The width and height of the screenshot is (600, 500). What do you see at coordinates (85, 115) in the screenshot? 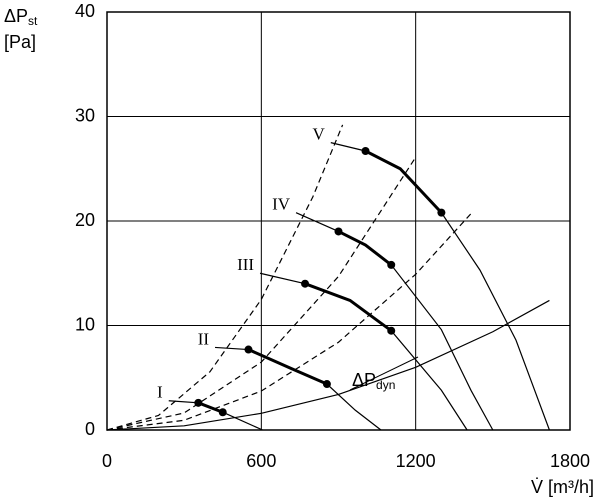
I see `y-tick-label: 30` at bounding box center [85, 115].